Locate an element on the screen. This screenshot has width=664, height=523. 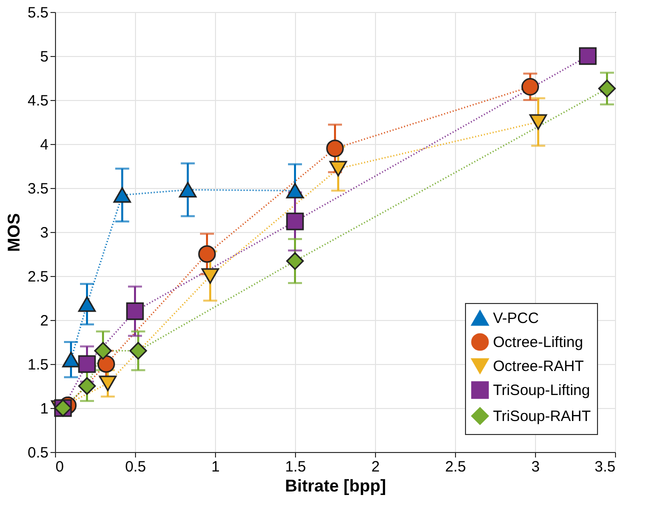
y-tick-label: 1.5 is located at coordinates (38, 365).